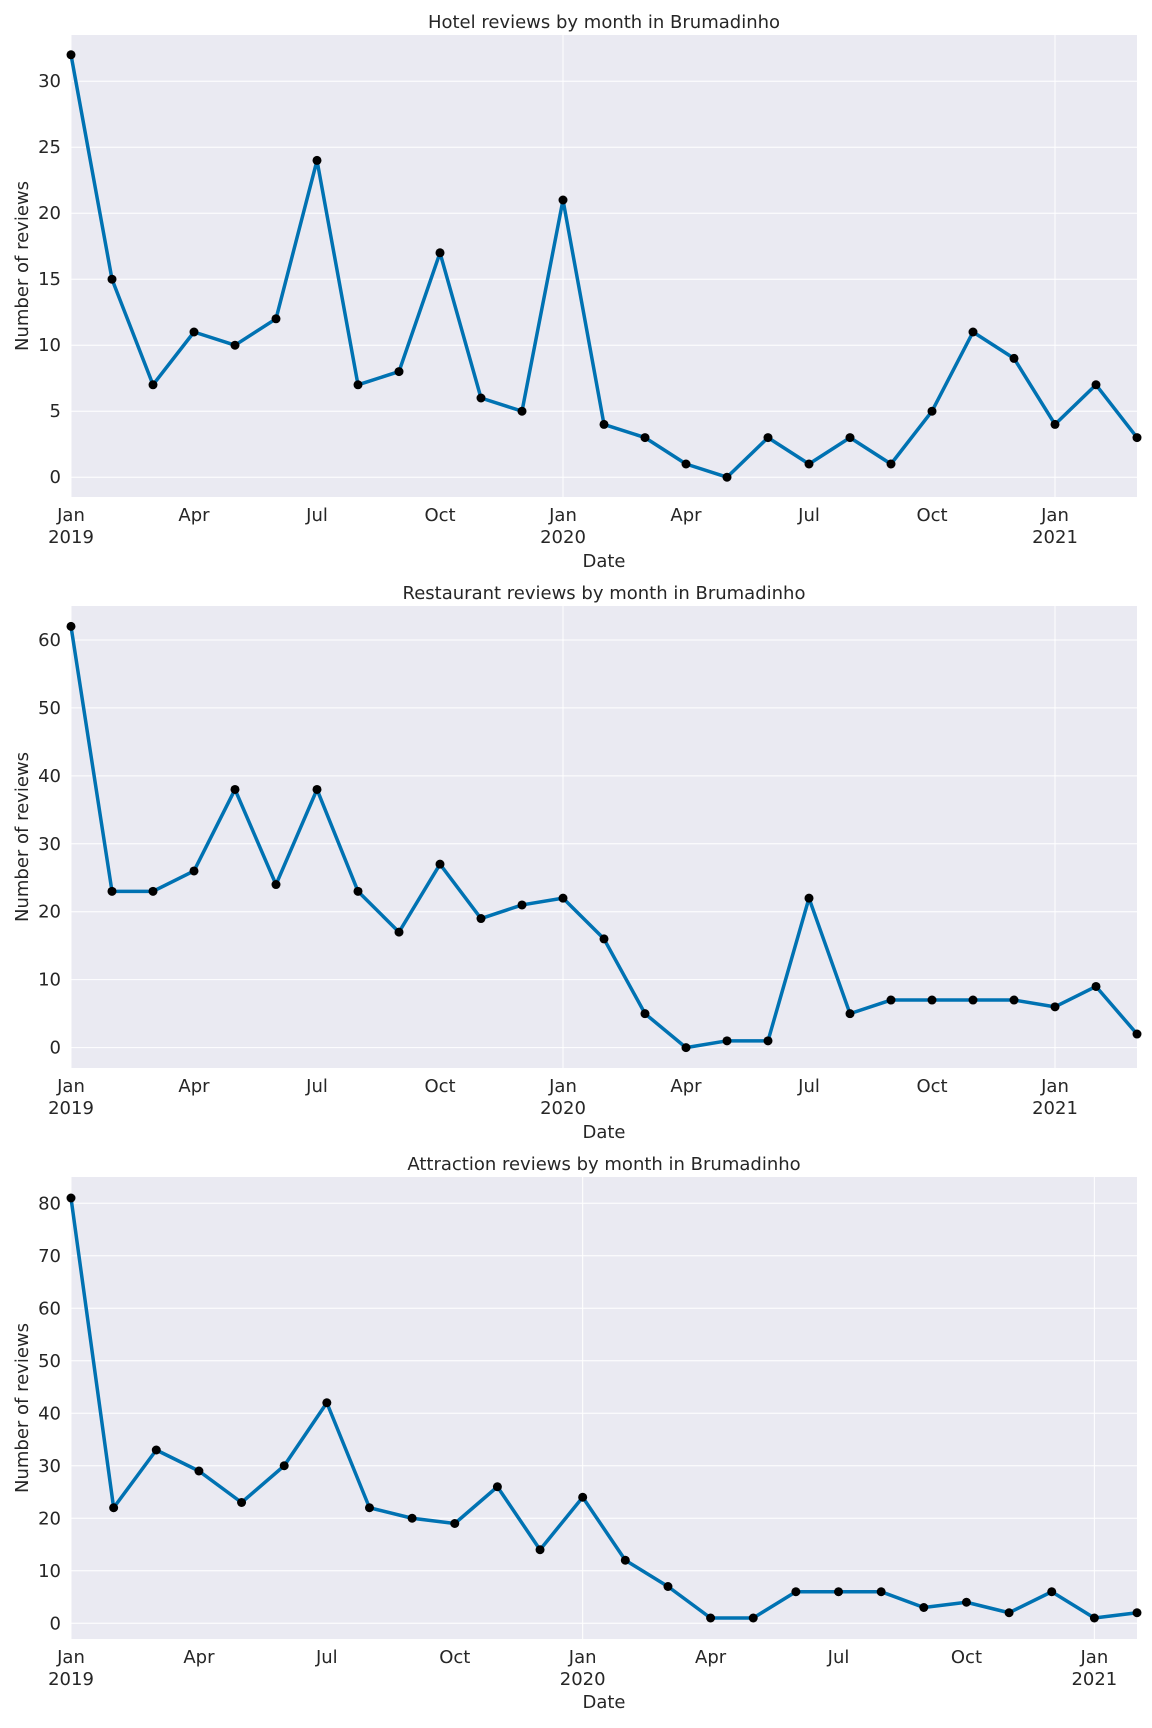 The width and height of the screenshot is (1152, 1728). What do you see at coordinates (49, 1256) in the screenshot?
I see `y-tick-label: 70` at bounding box center [49, 1256].